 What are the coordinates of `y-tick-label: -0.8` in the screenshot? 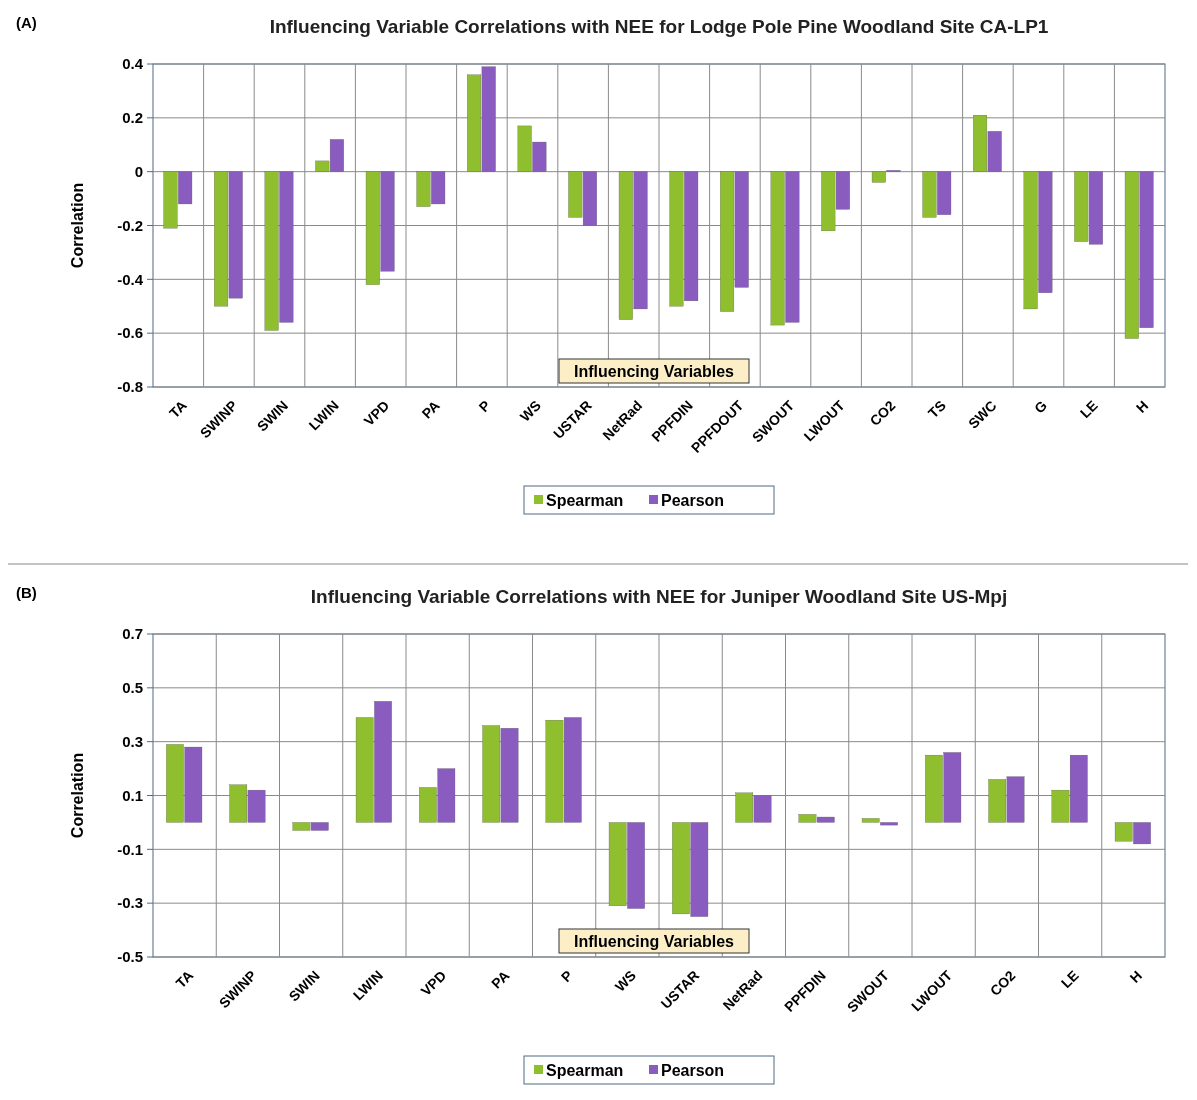 It's located at (130, 387).